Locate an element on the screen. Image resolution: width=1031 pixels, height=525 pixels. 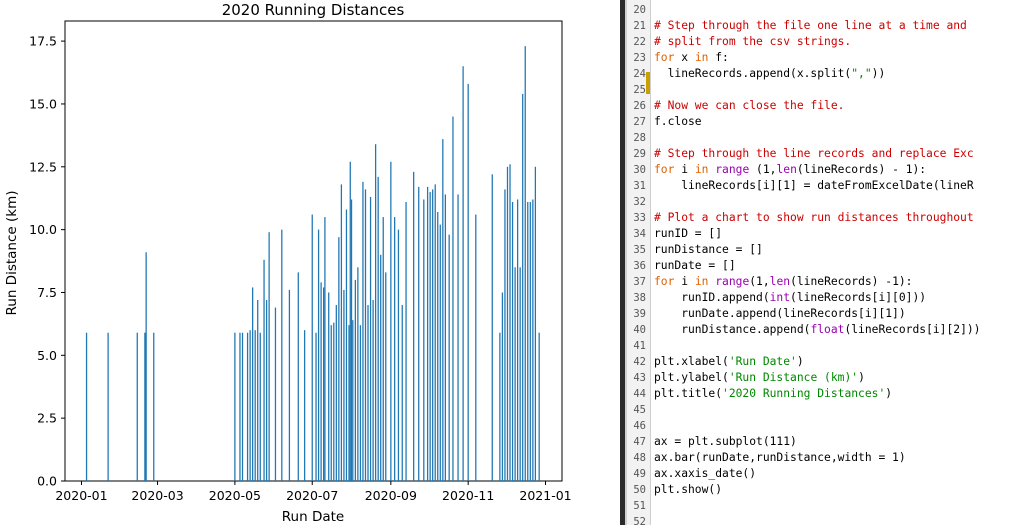
code-text: plt.ylabel('Run Distance (km)') is located at coordinates (759, 378).